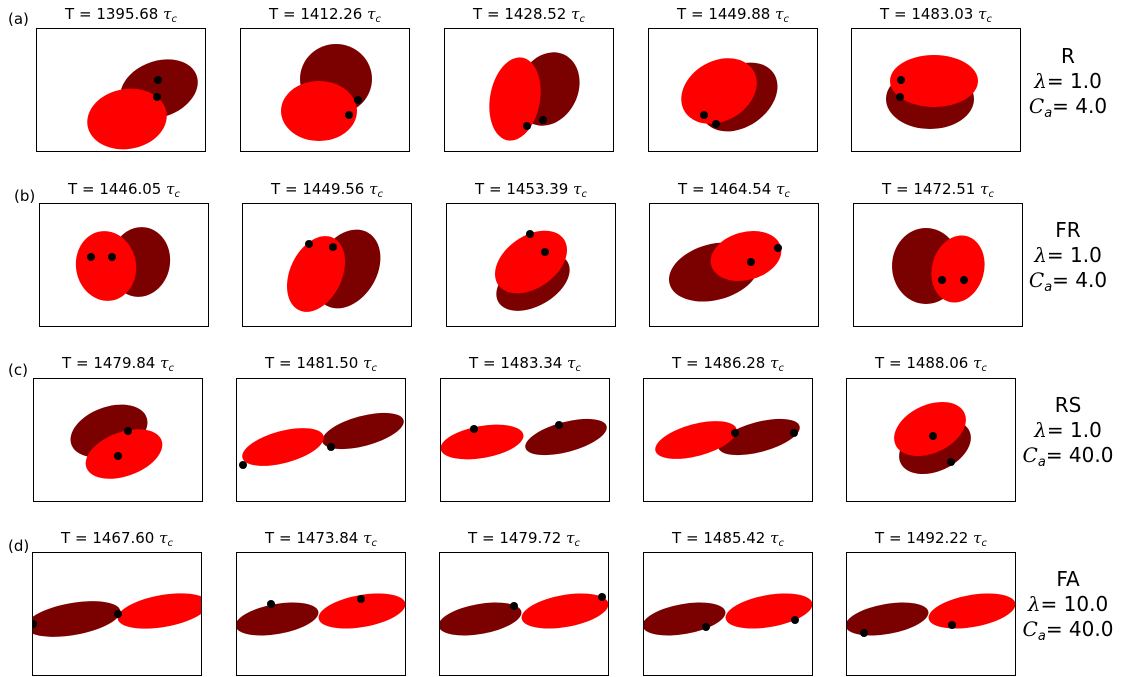 Image resolution: width=1136 pixels, height=677 pixels. Describe the element at coordinates (1068, 631) in the screenshot. I see `ca-line: Ca= 40.0` at that location.